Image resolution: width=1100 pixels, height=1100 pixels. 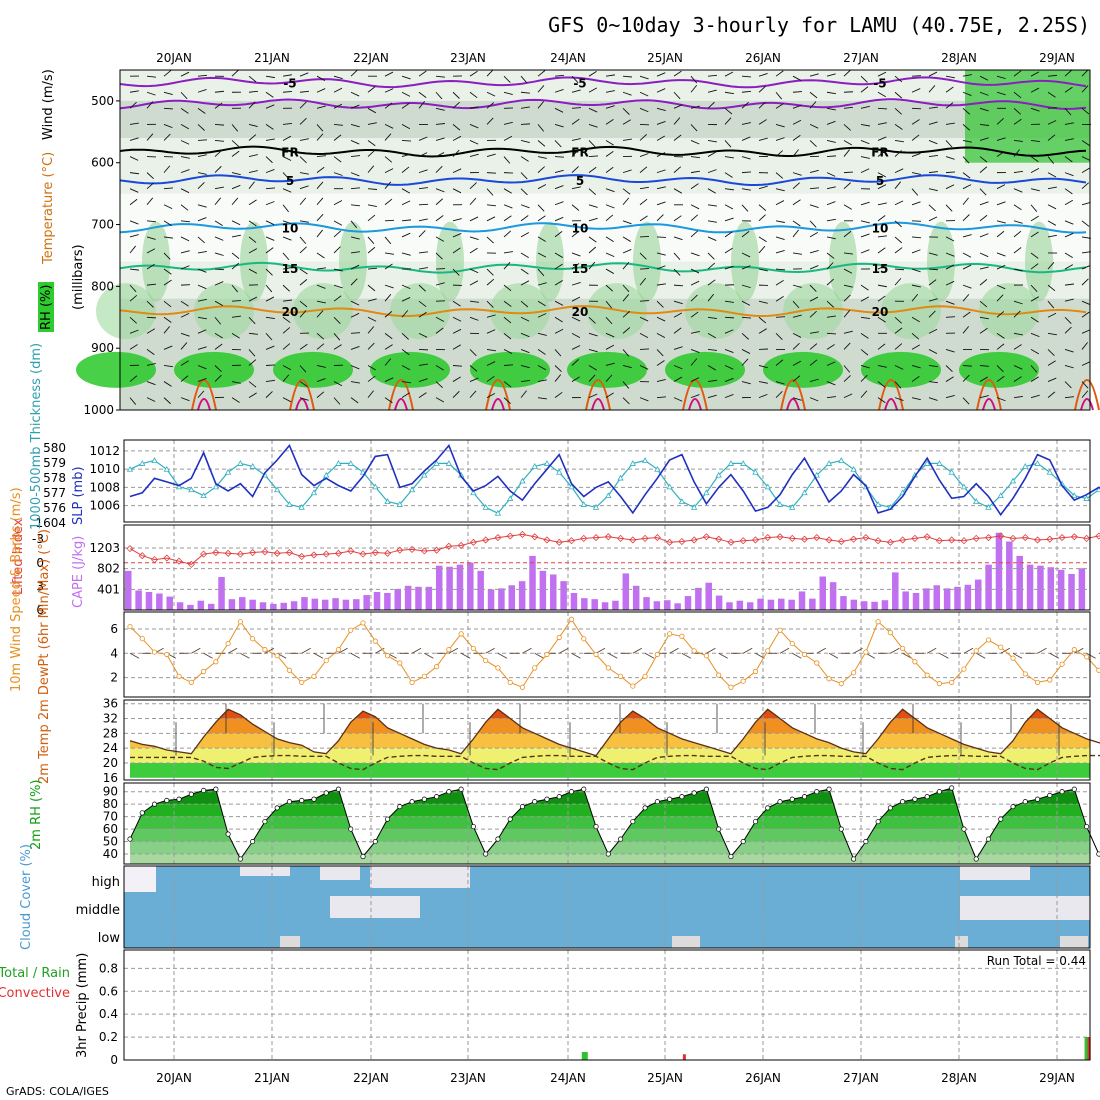 What do you see at coordinates (607, 1005) in the screenshot?
I see `precip-panel-frame` at bounding box center [607, 1005].